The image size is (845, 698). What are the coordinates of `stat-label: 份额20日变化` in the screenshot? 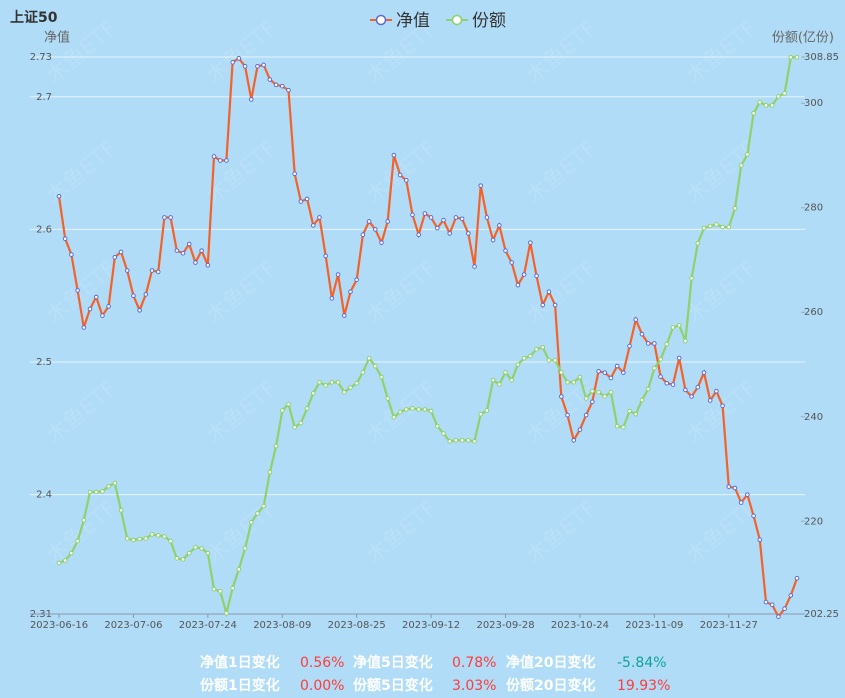 It's located at (550, 685).